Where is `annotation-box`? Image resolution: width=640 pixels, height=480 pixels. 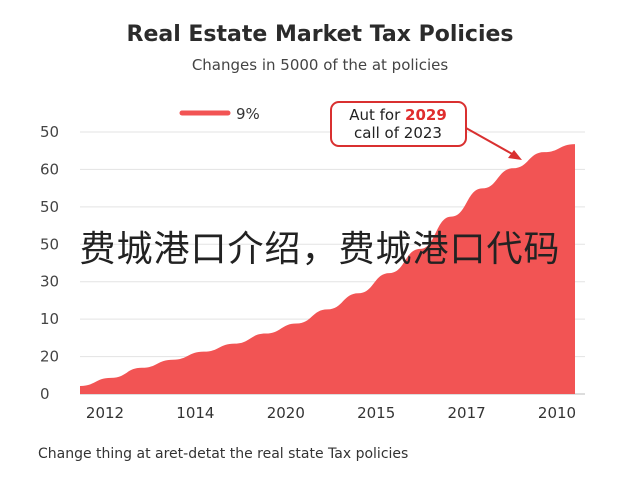
annotation-box is located at coordinates (398, 124).